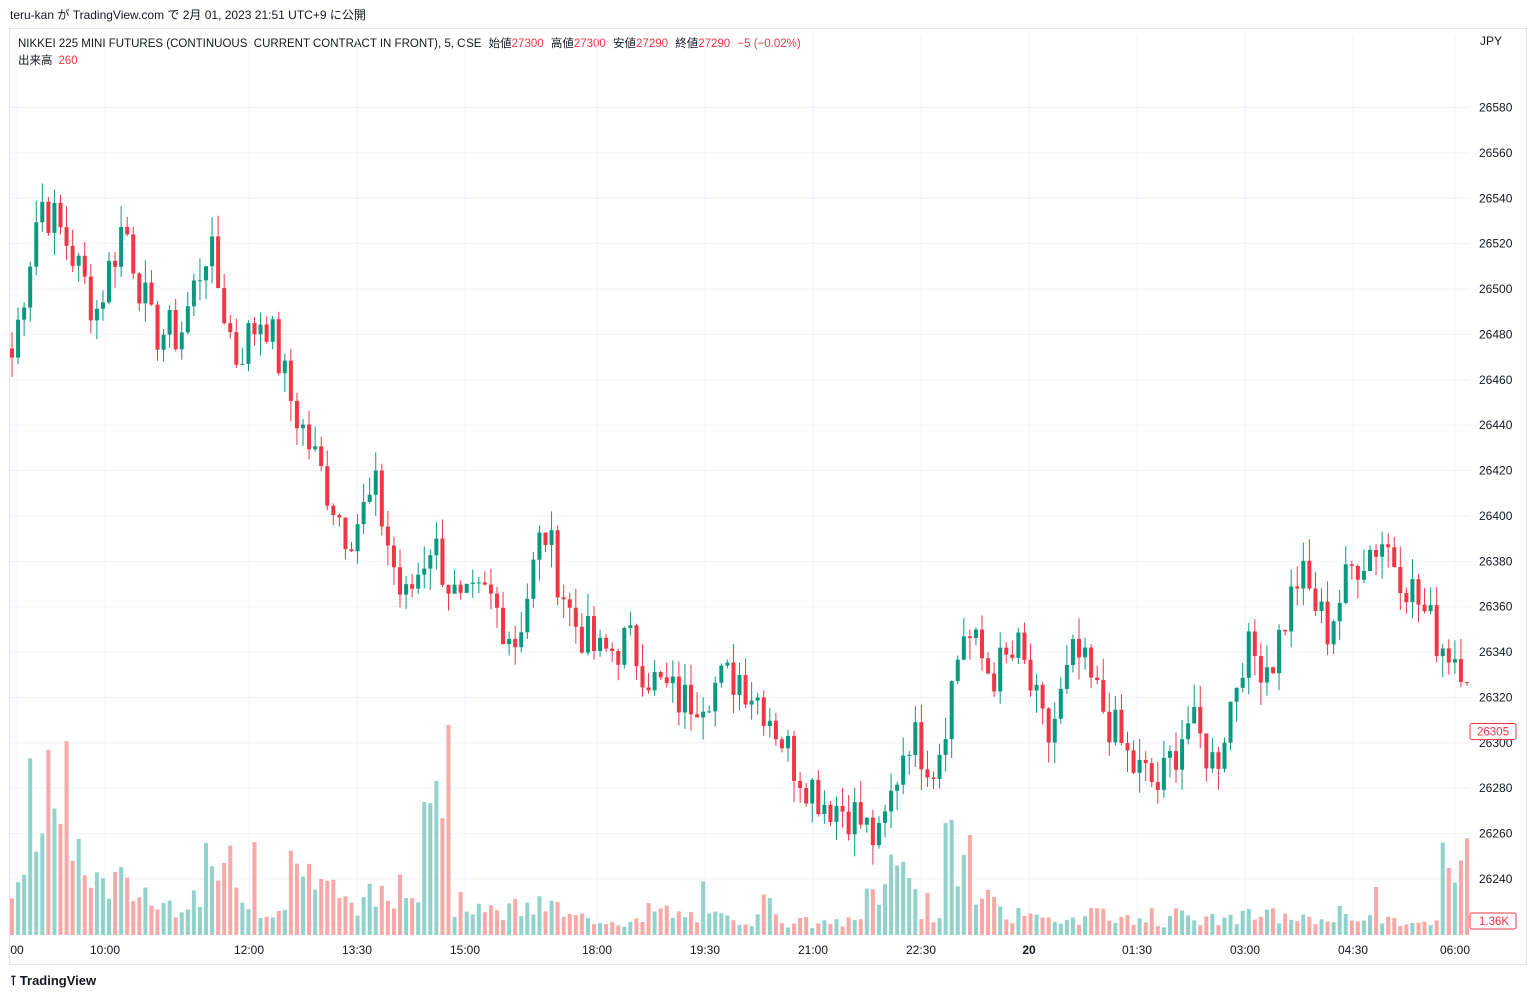  What do you see at coordinates (1496, 652) in the screenshot?
I see `price-tick-label: 26340` at bounding box center [1496, 652].